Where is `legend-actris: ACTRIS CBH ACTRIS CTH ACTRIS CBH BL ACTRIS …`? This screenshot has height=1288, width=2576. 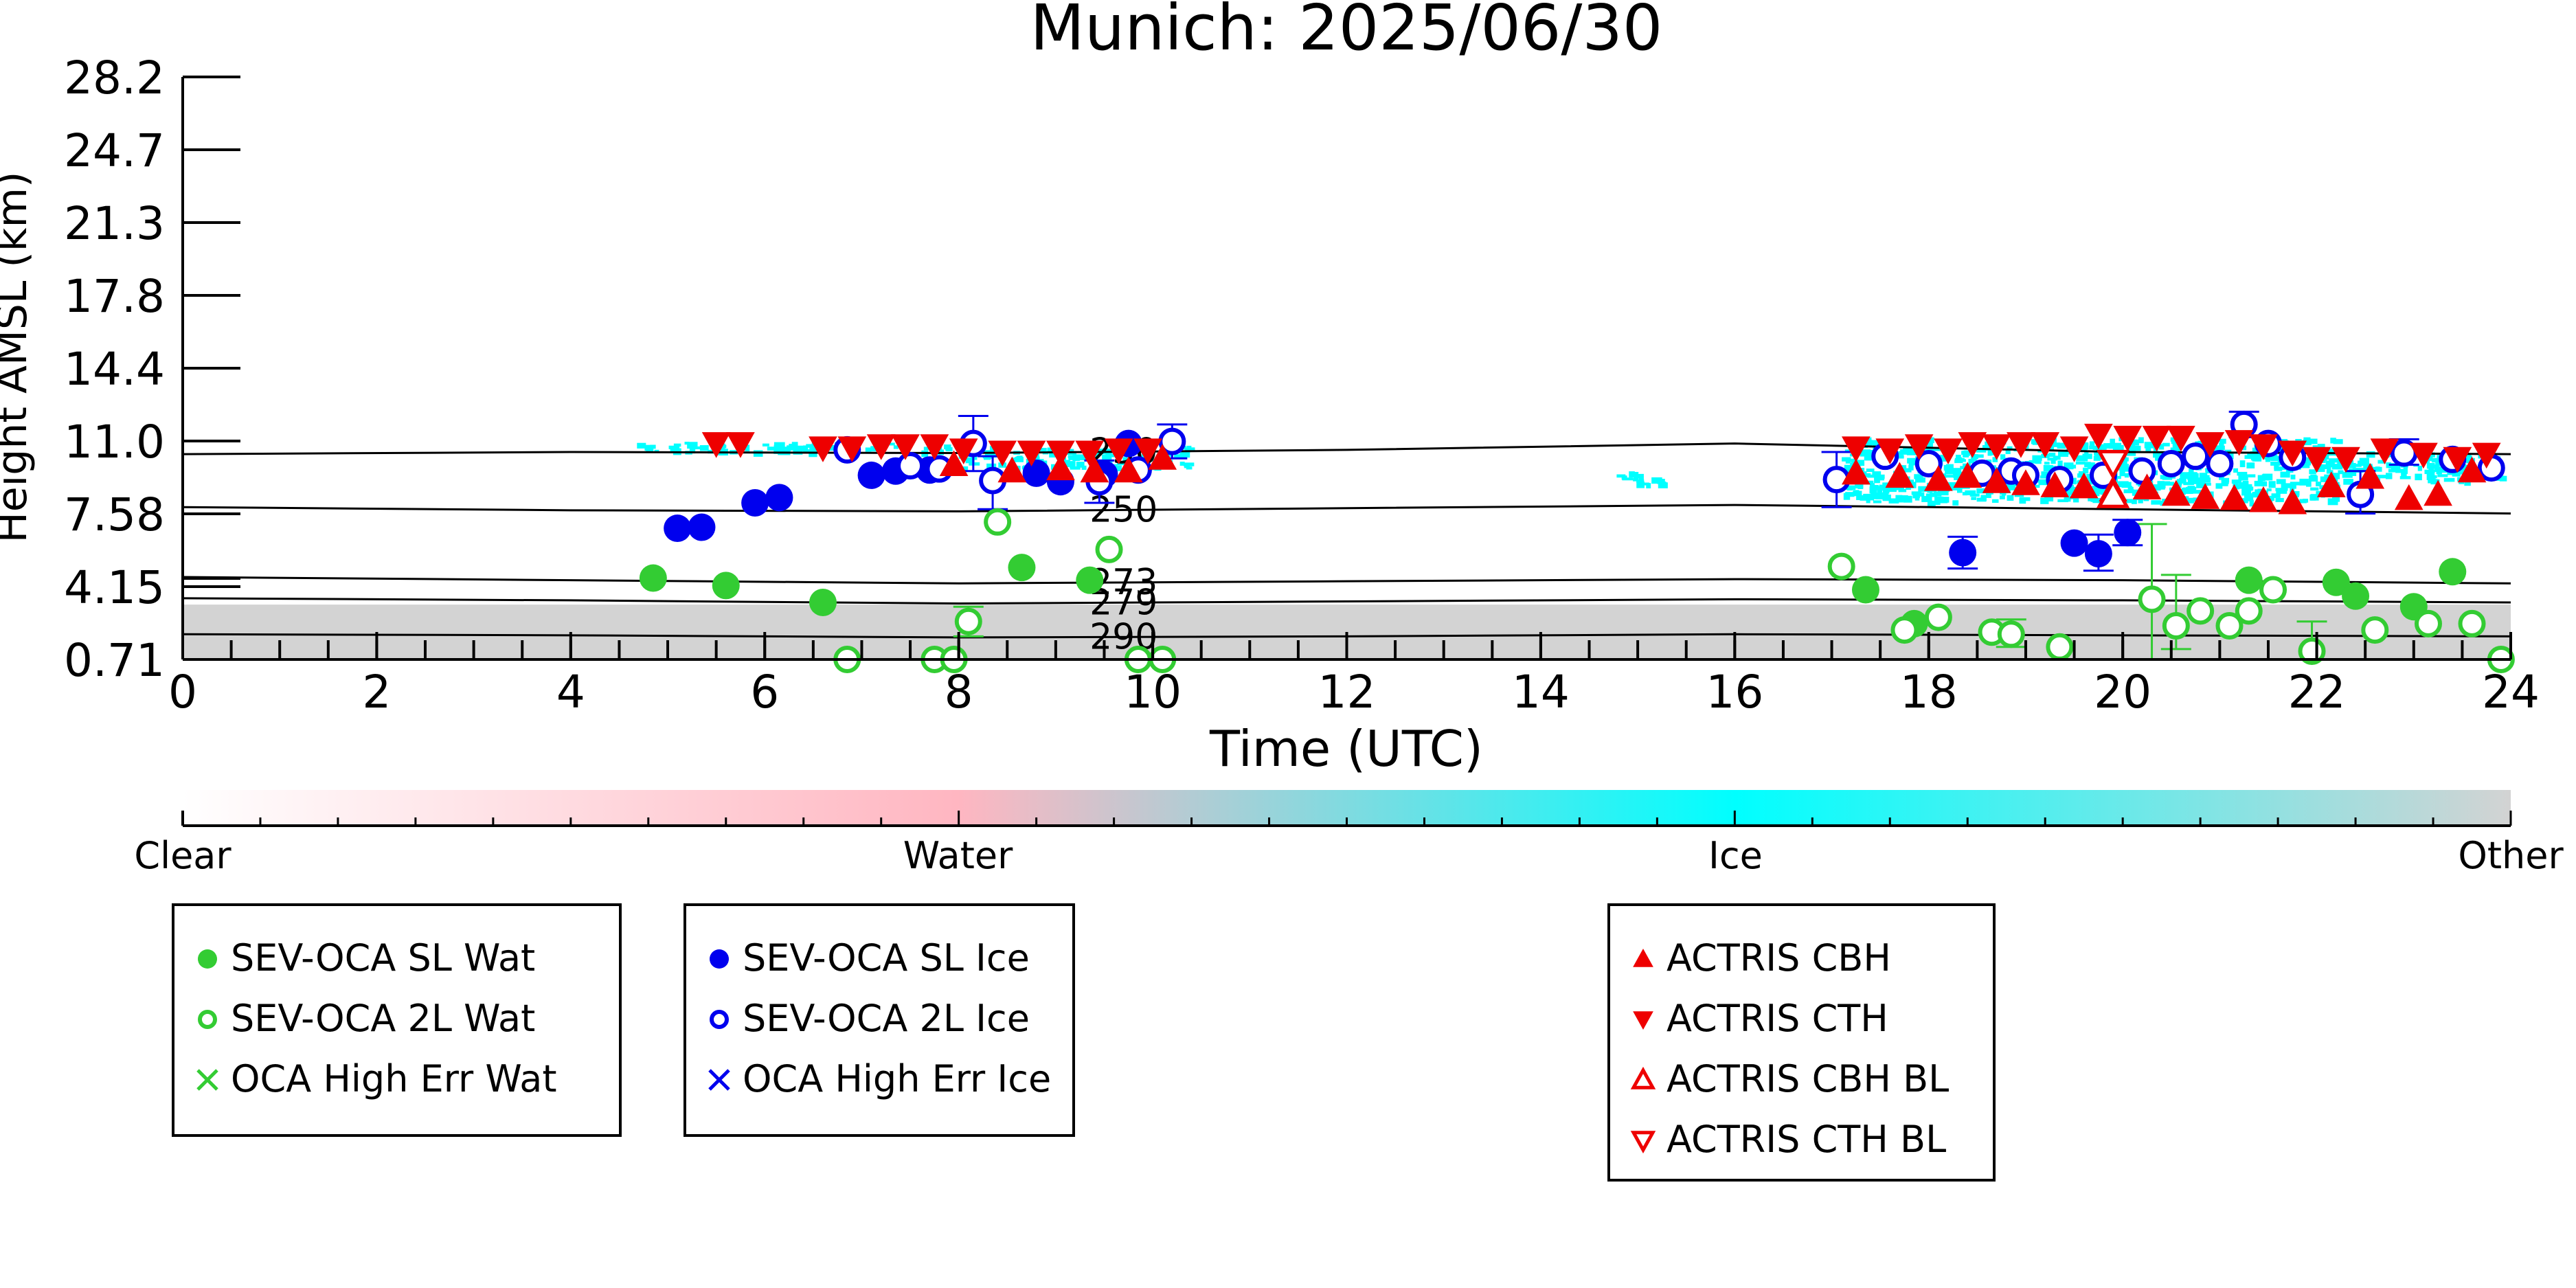
legend-actris: ACTRIS CBH ACTRIS CTH ACTRIS CBH BL ACTRIS … is located at coordinates (1801, 1042).